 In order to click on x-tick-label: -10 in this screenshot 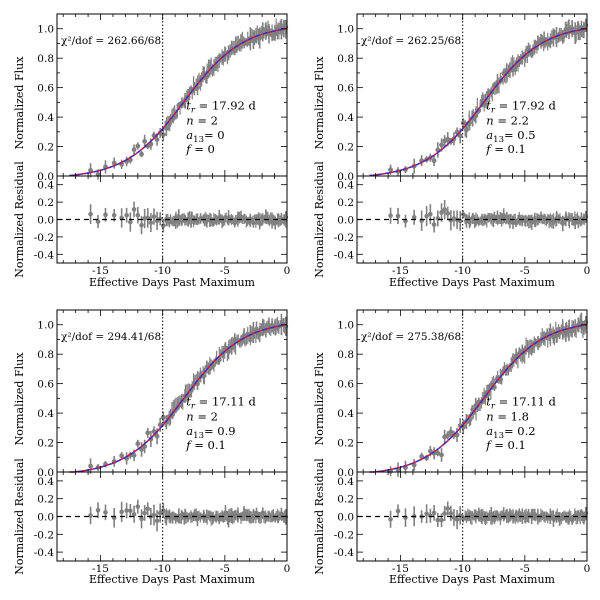, I will do `click(462, 569)`.